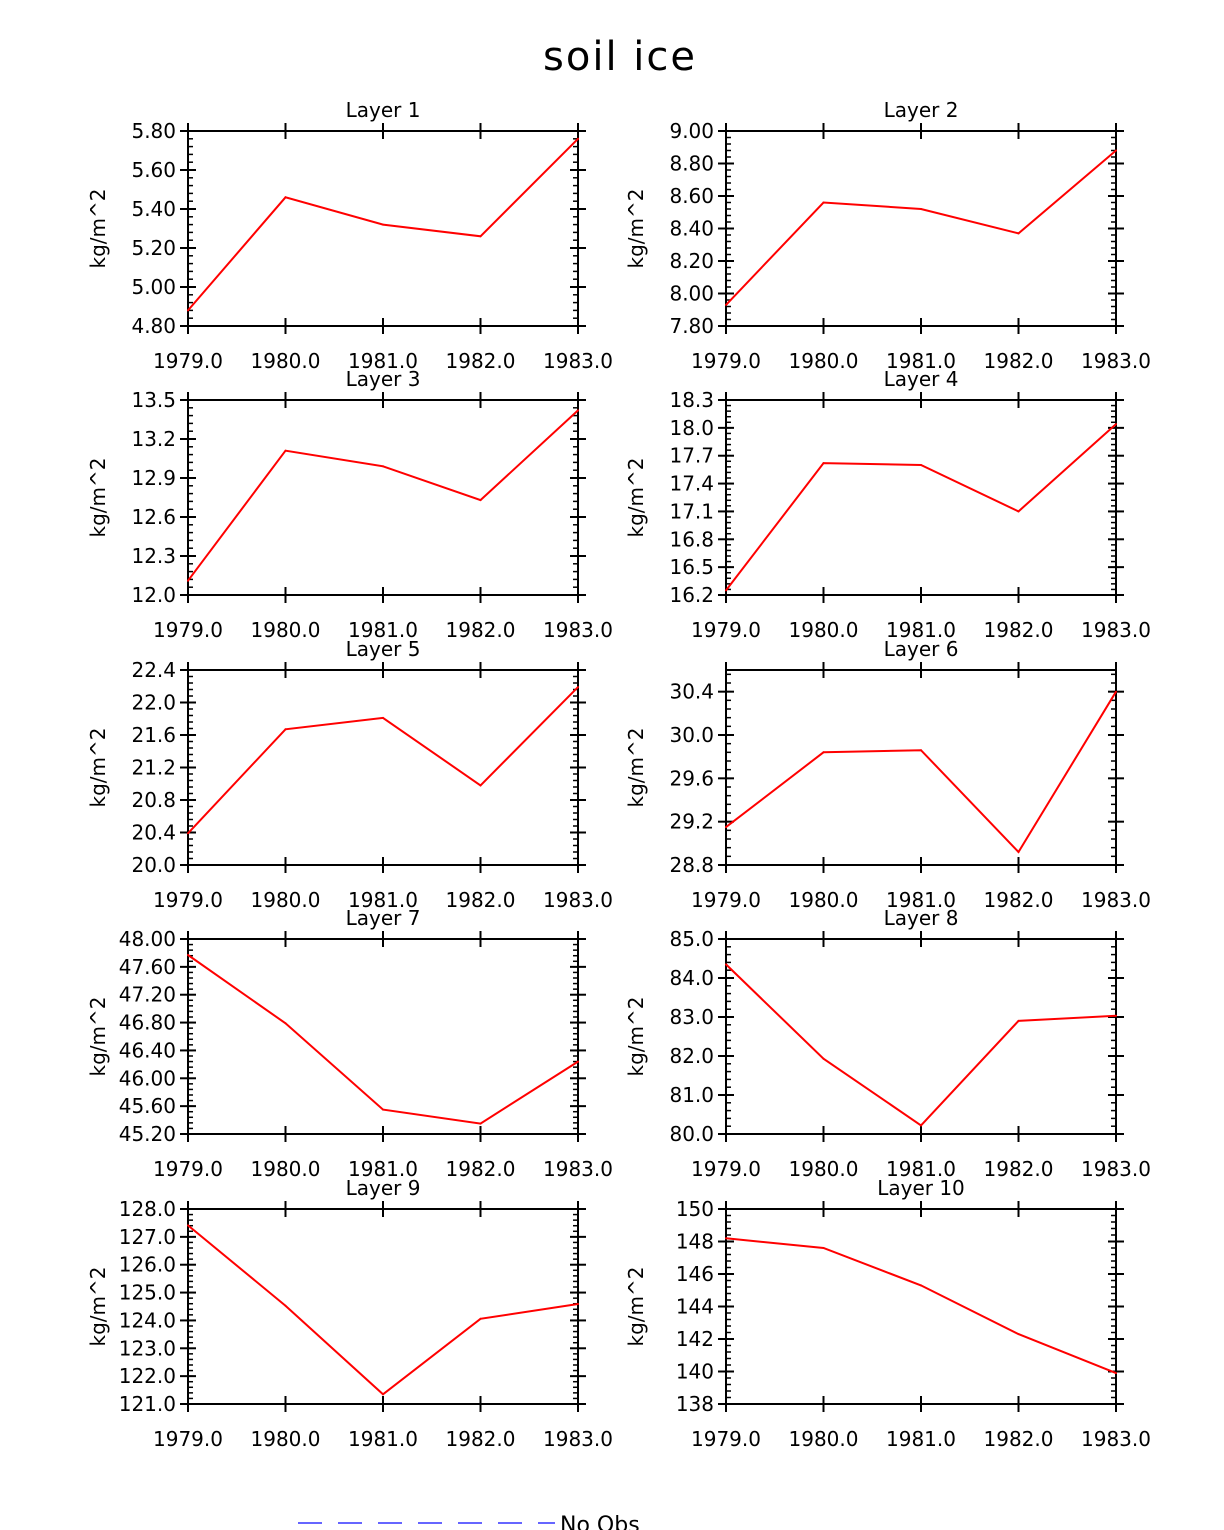  I want to click on y-tick-label: 84.0, so click(691, 978).